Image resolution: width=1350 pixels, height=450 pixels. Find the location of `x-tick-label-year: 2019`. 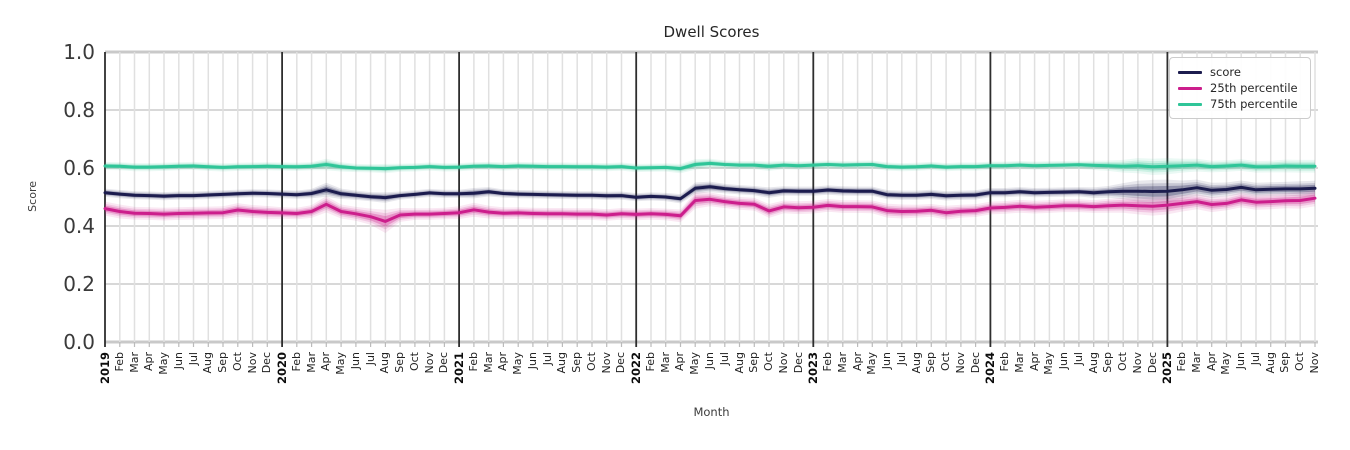

x-tick-label-year: 2019 is located at coordinates (105, 368).